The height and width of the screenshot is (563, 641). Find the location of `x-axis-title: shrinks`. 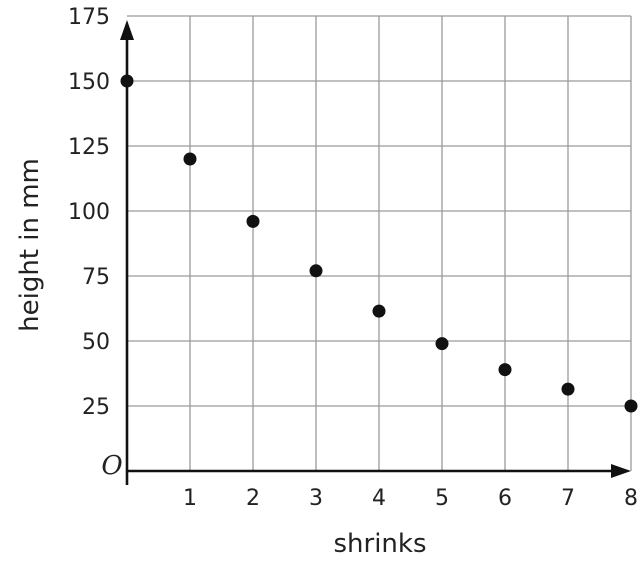

x-axis-title: shrinks is located at coordinates (379, 544).